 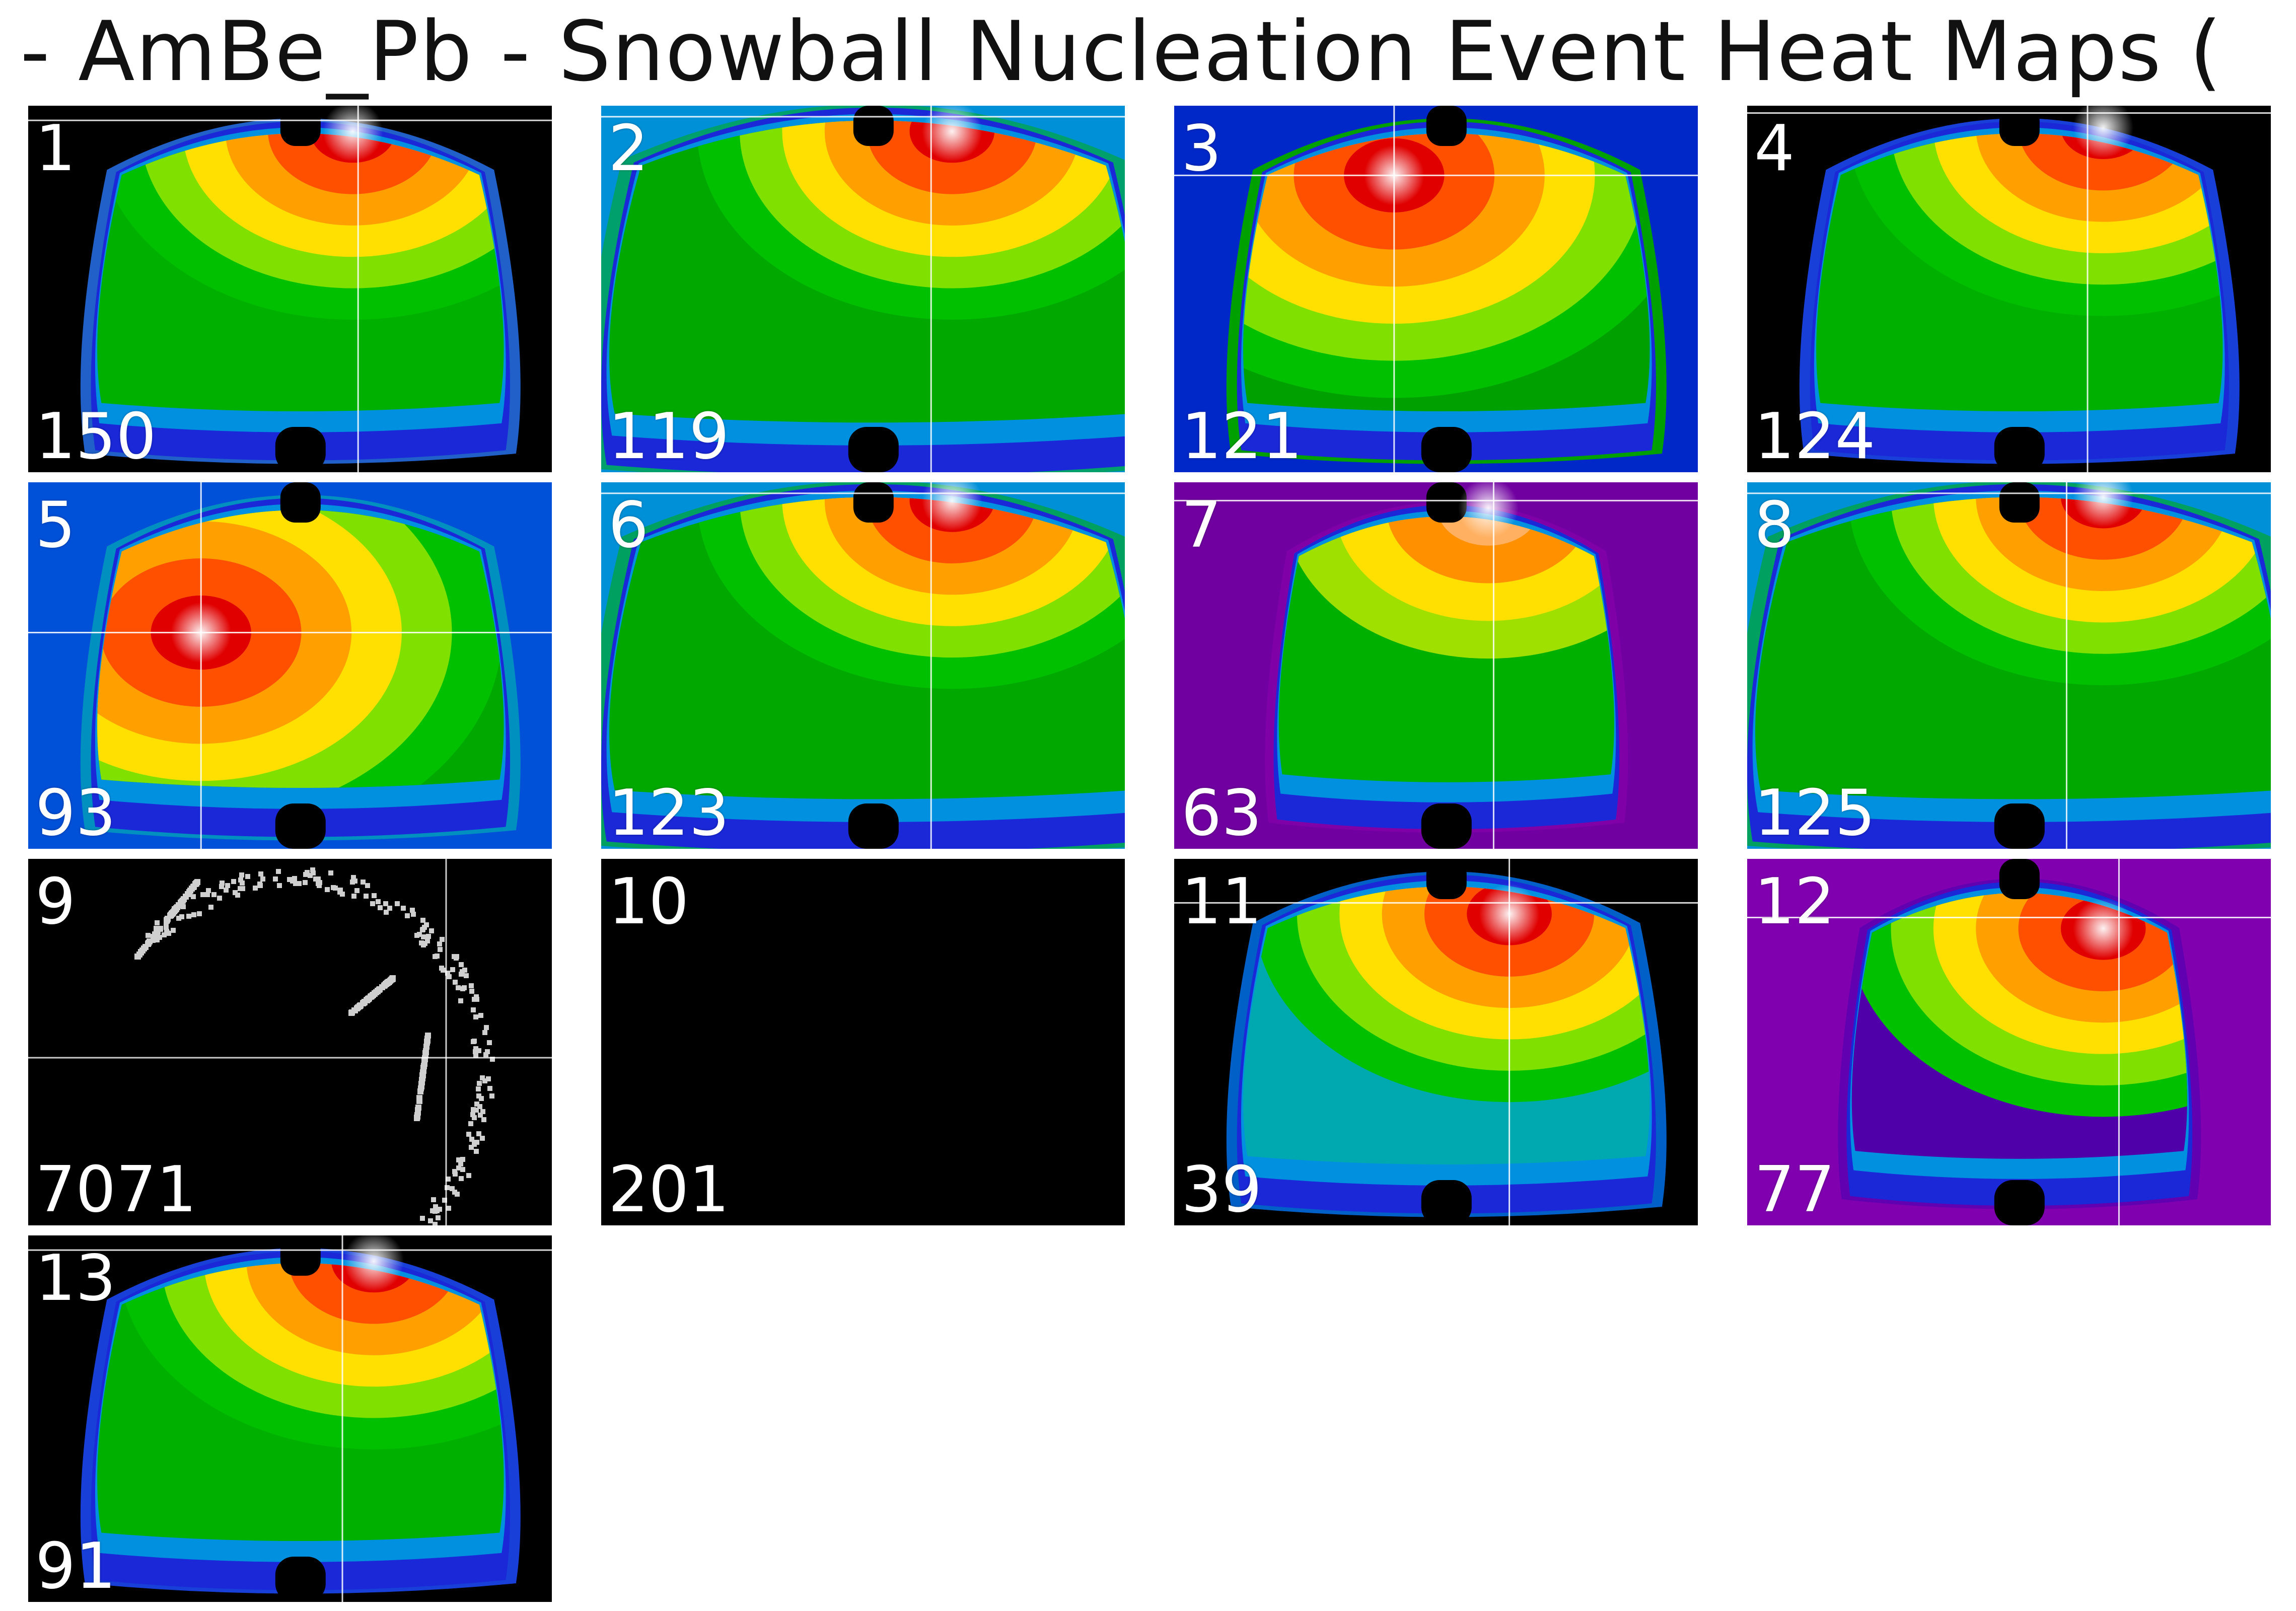 I want to click on panel-number: 10, so click(x=648, y=901).